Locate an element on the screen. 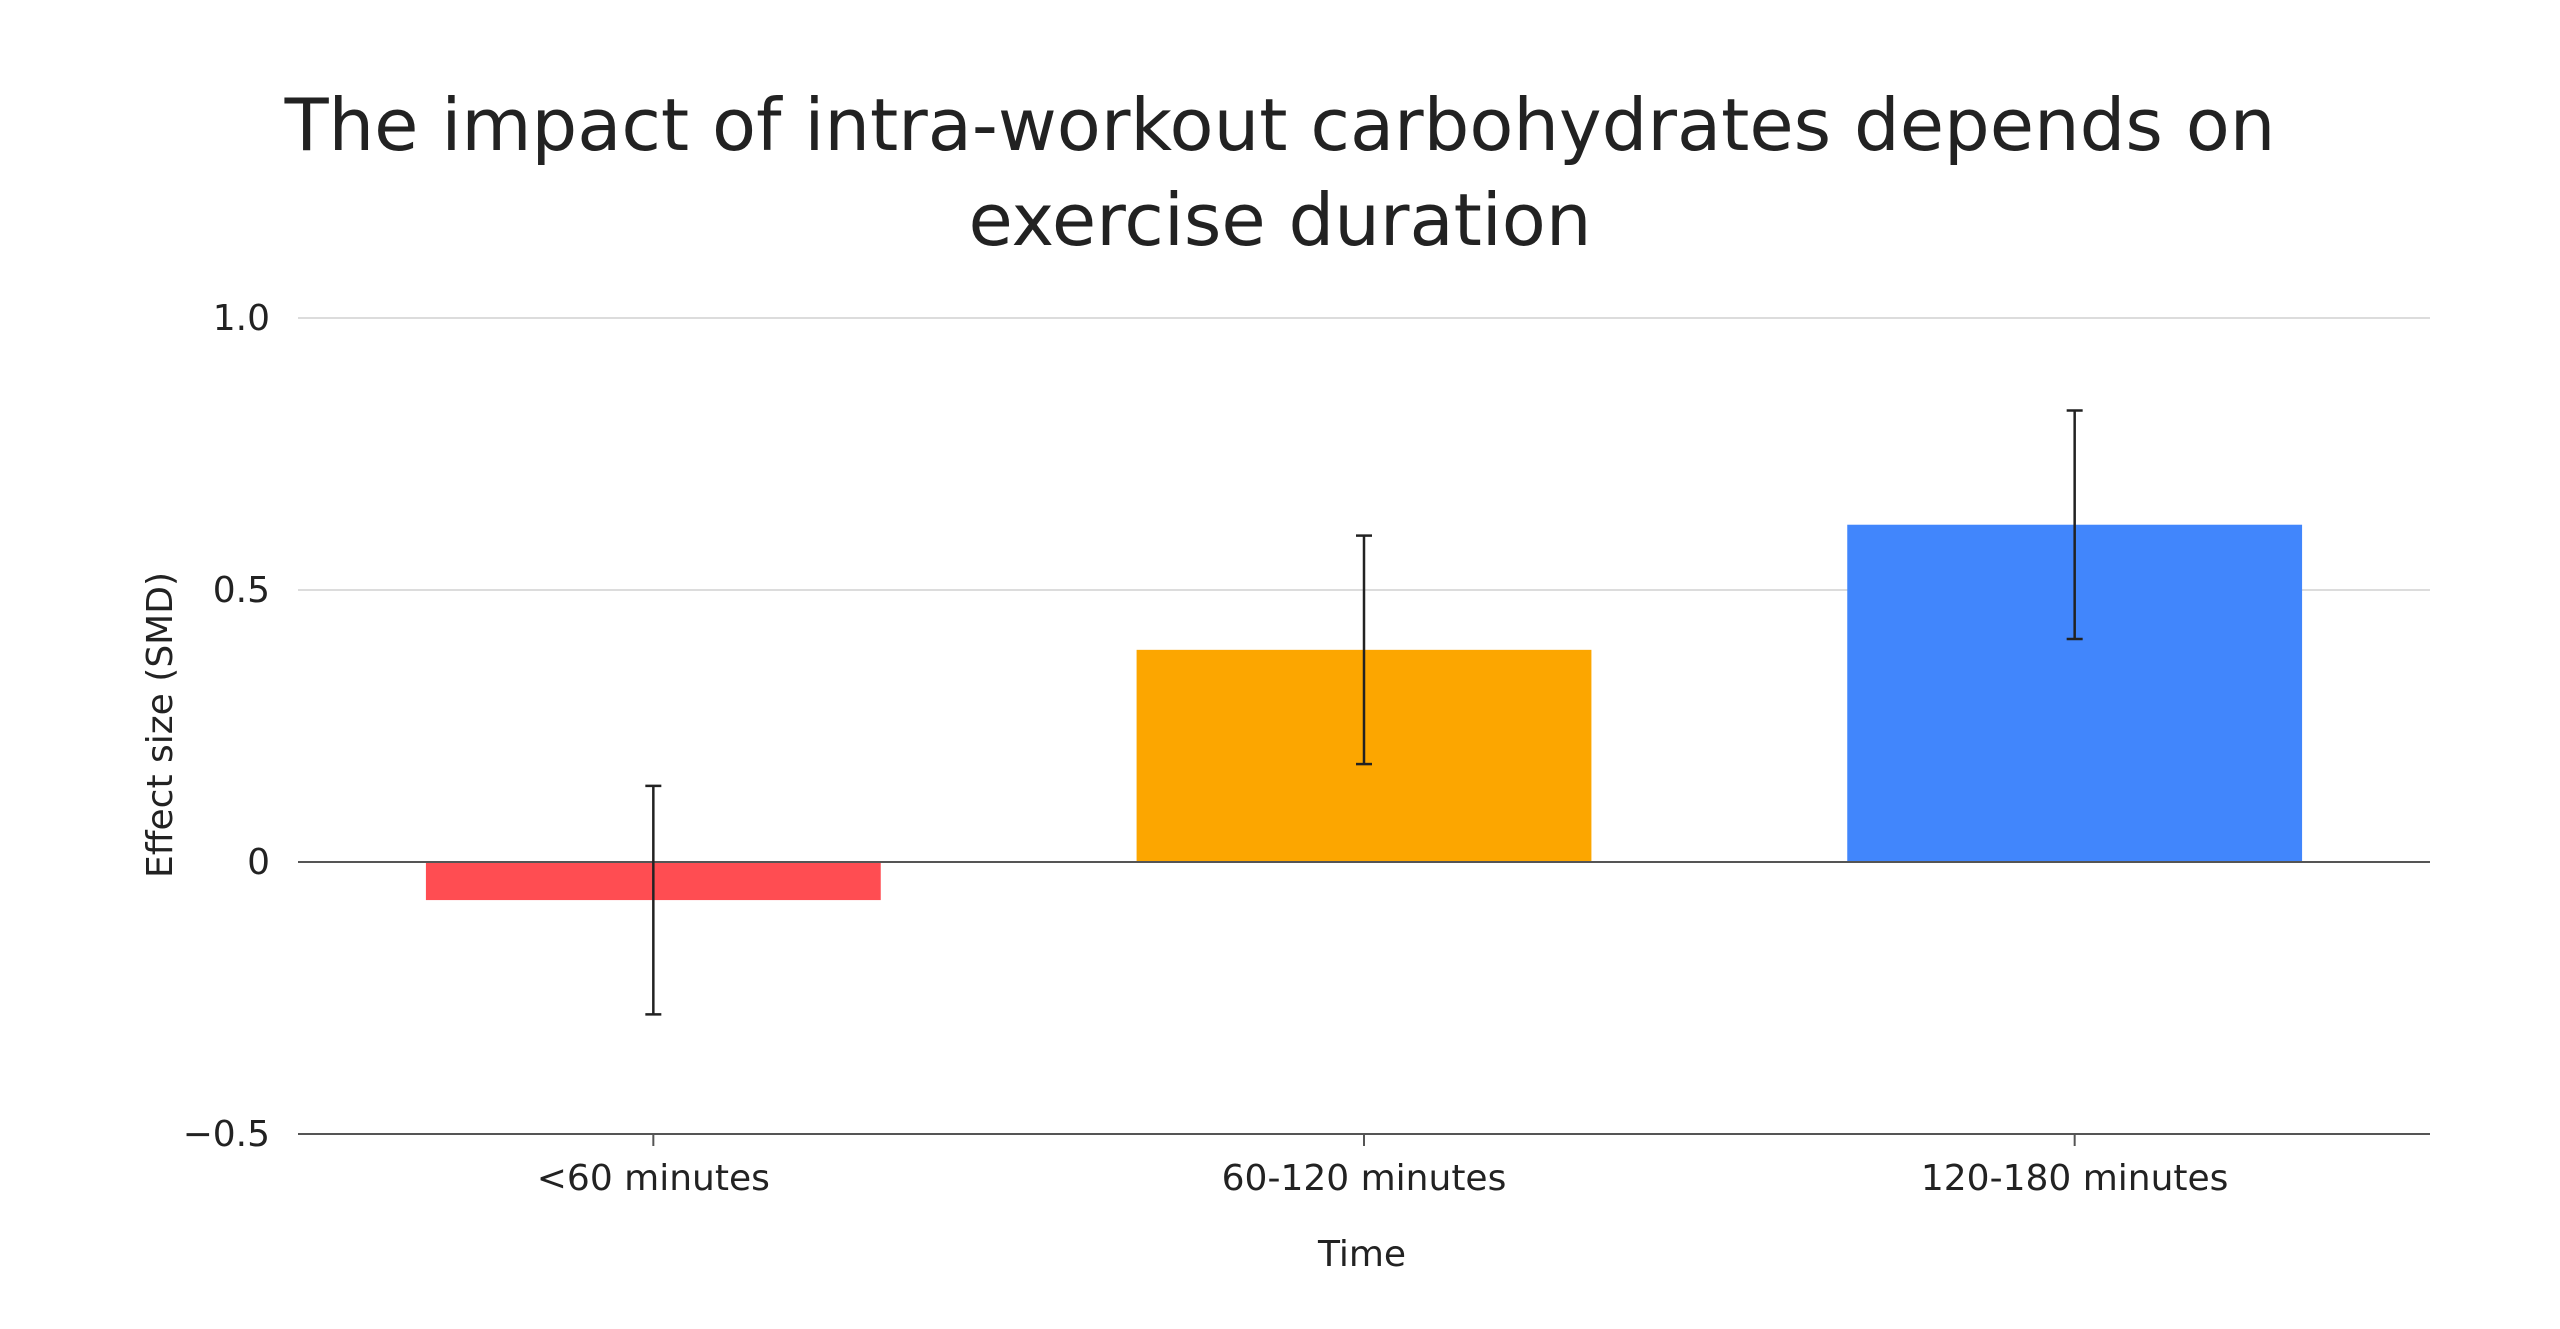  y-axis-title: Effect size (SMD) is located at coordinates (160, 725).